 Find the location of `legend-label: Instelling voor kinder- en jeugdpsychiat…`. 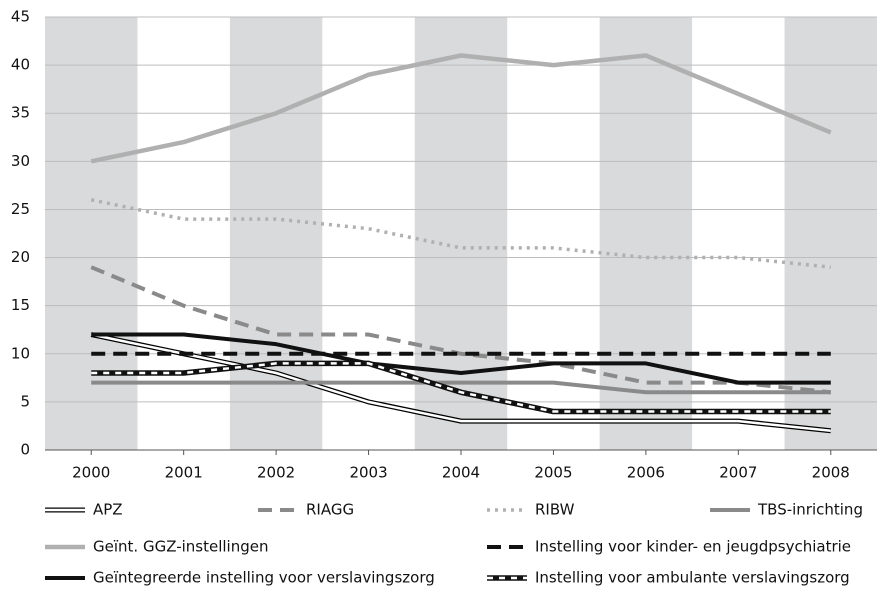

legend-label: Instelling voor kinder- en jeugdpsychiat… is located at coordinates (693, 547).